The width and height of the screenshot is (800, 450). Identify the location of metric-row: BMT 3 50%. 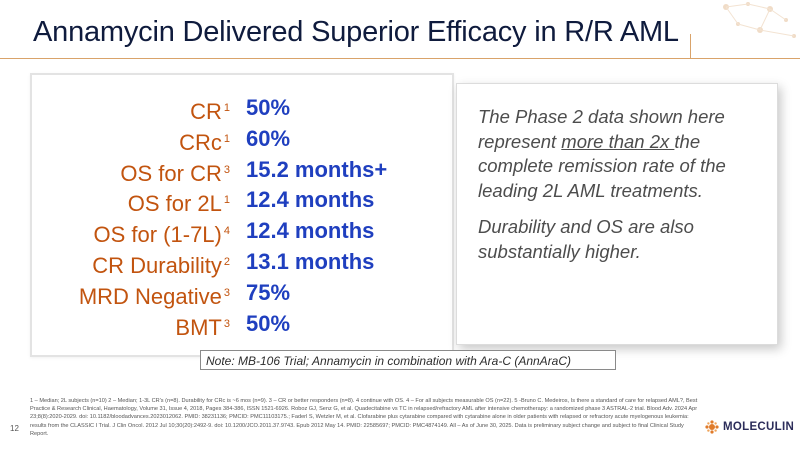
(250, 324).